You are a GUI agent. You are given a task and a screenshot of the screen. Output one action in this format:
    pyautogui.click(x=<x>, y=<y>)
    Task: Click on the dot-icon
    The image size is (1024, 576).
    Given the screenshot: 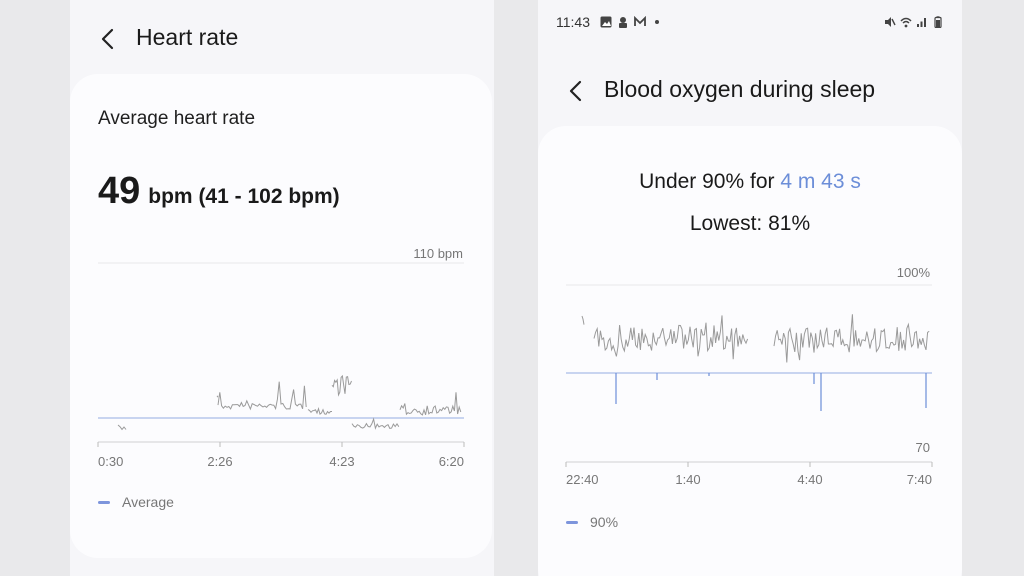 What is the action you would take?
    pyautogui.click(x=657, y=22)
    